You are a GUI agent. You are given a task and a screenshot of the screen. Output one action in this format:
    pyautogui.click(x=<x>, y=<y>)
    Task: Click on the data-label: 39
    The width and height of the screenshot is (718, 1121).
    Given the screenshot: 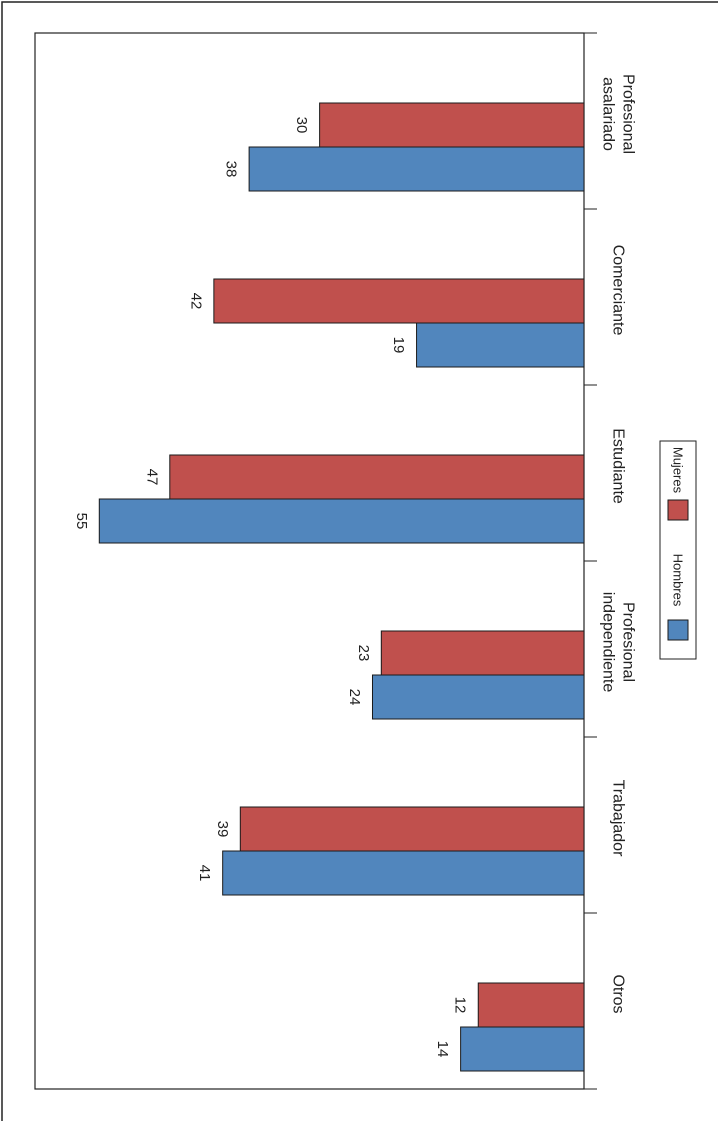 What is the action you would take?
    pyautogui.click(x=222, y=829)
    